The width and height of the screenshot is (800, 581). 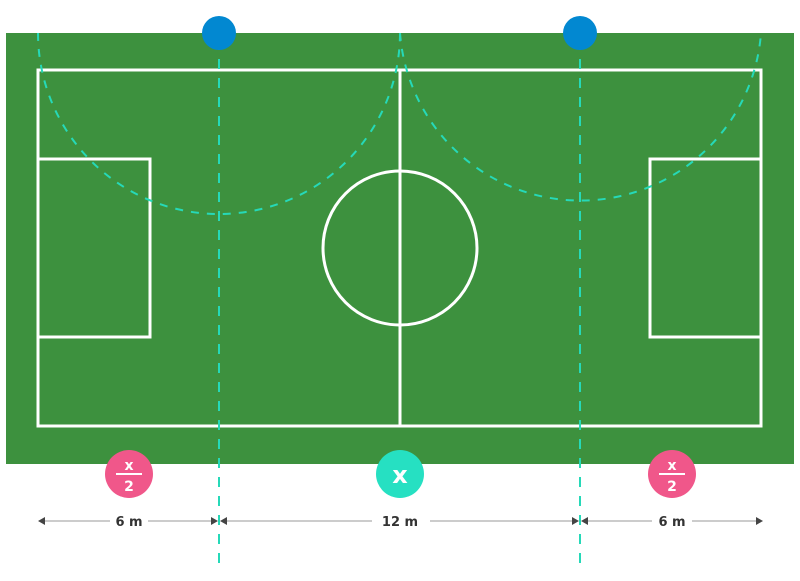 I want to click on badge-half-right: x 2, so click(x=672, y=474).